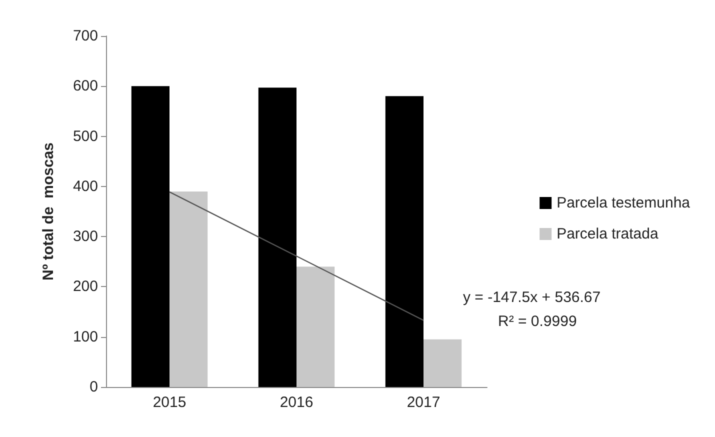 This screenshot has width=715, height=437. Describe the element at coordinates (85, 36) in the screenshot. I see `y-tick-label: 700` at that location.